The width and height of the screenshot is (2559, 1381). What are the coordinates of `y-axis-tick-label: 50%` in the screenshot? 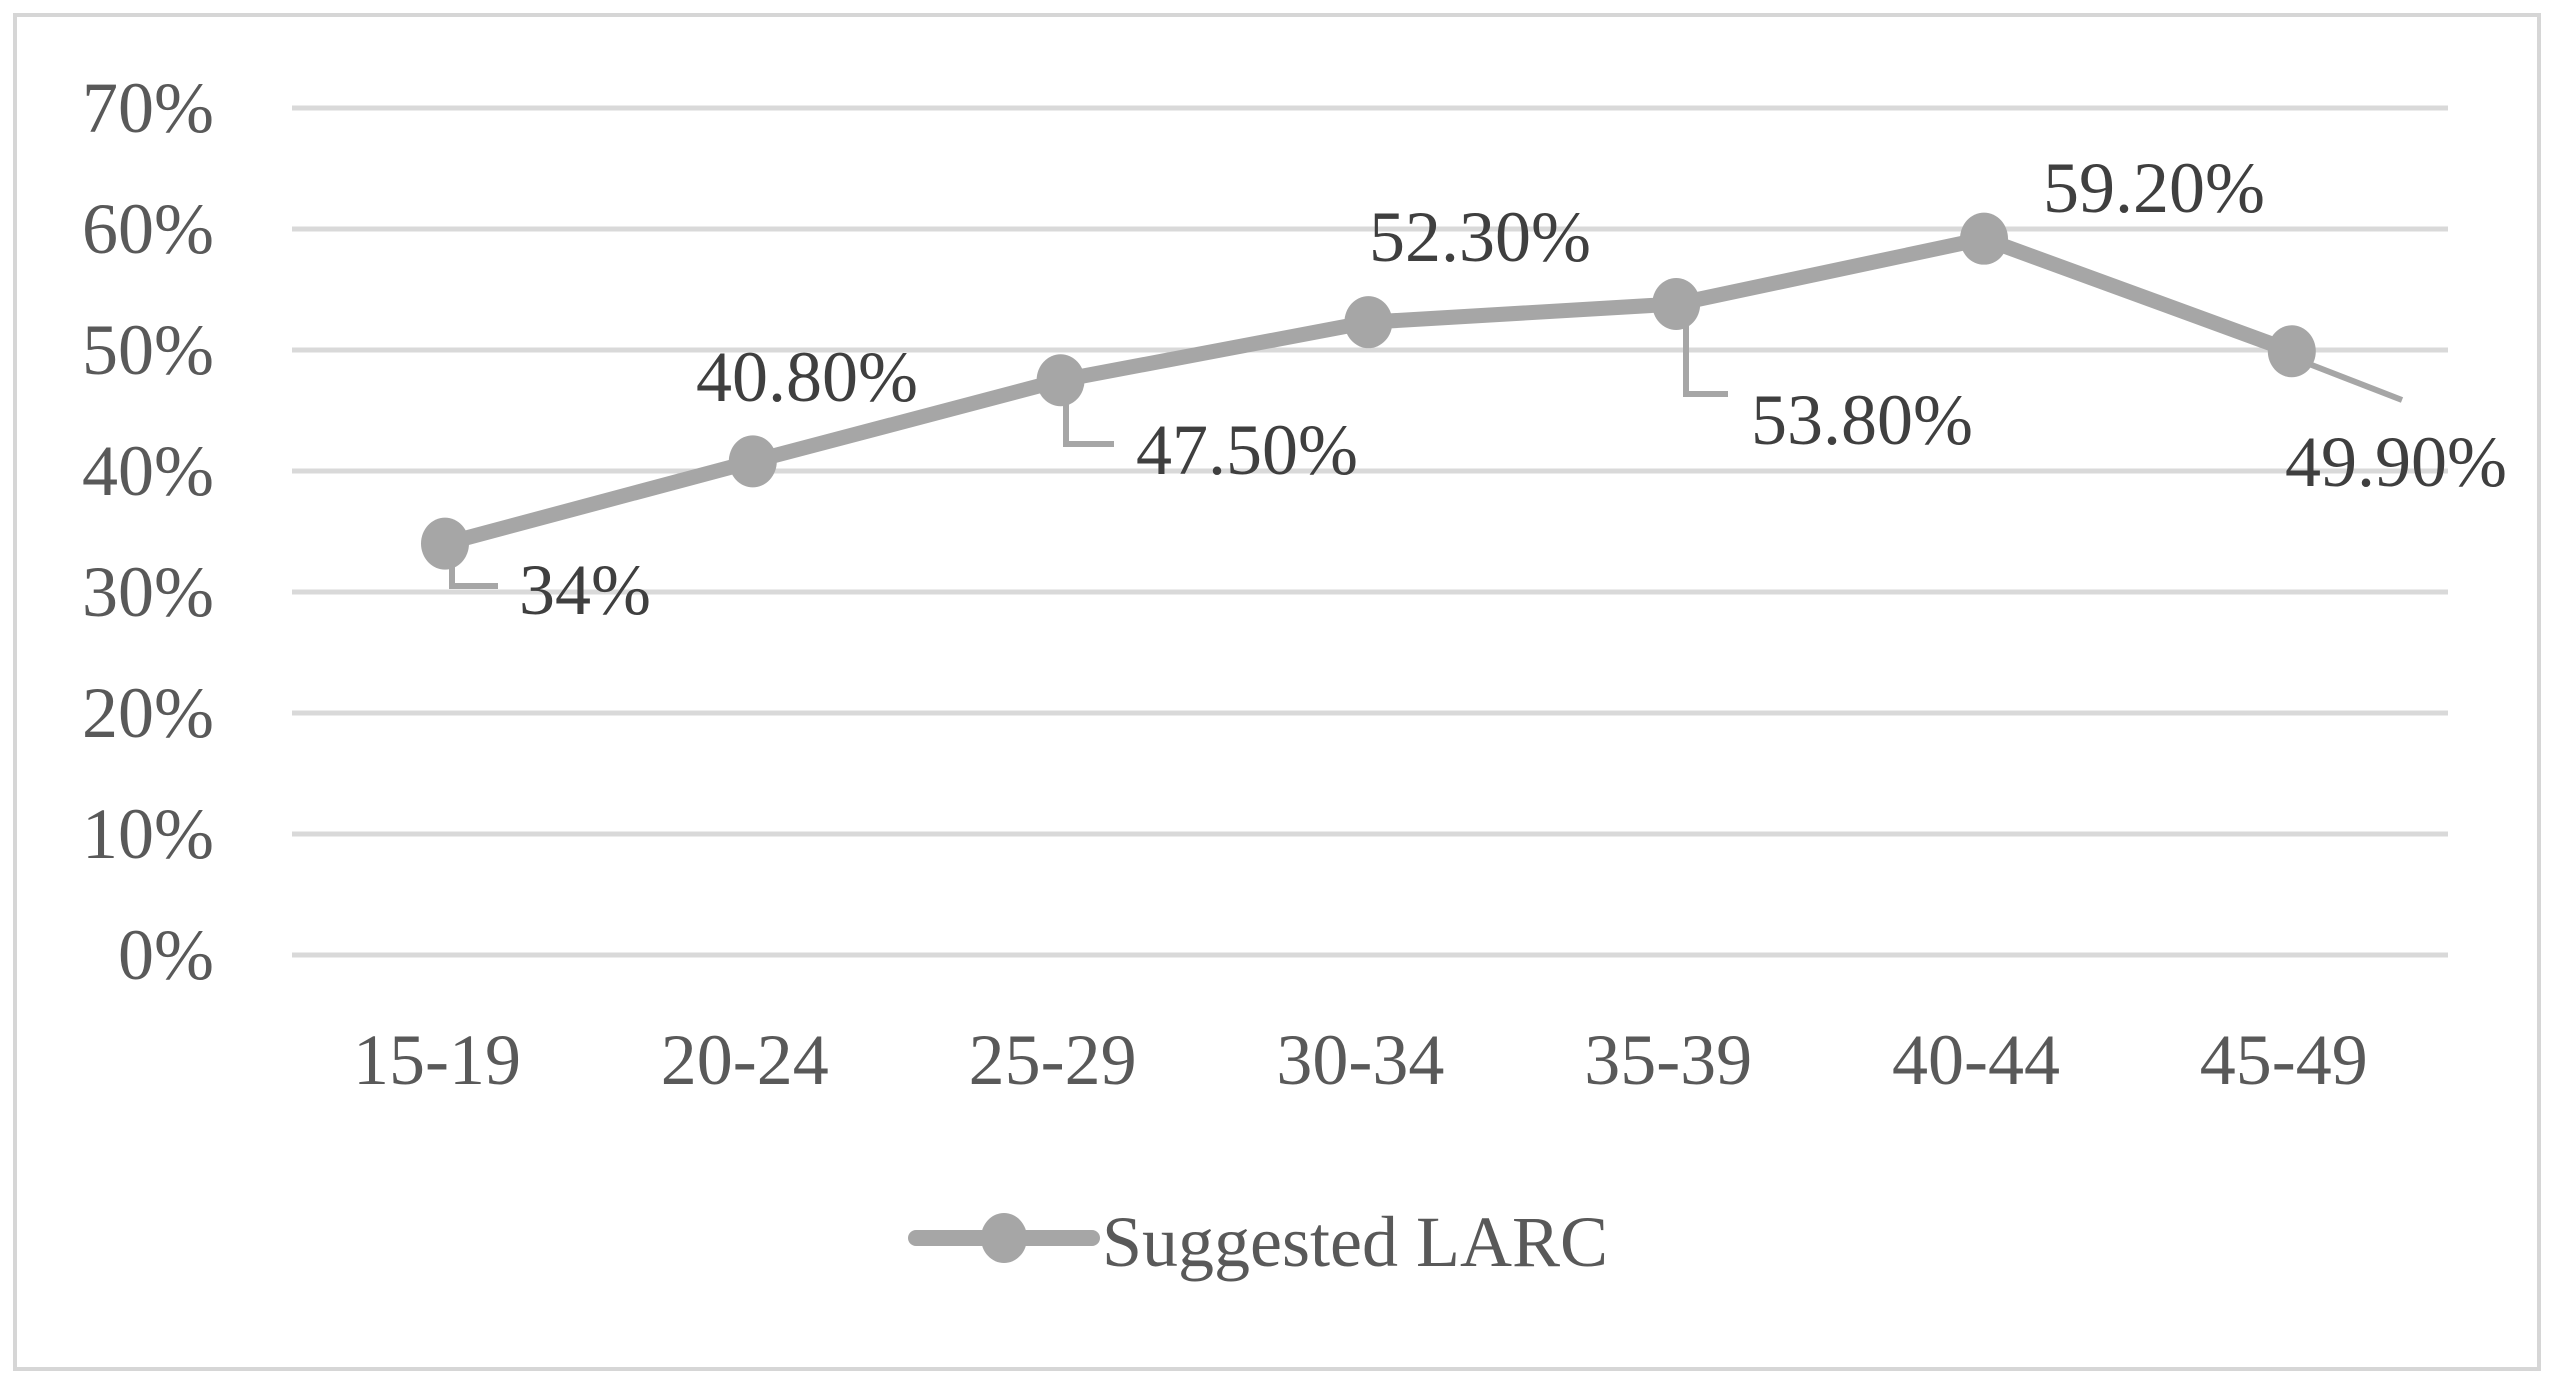 It's located at (148, 350).